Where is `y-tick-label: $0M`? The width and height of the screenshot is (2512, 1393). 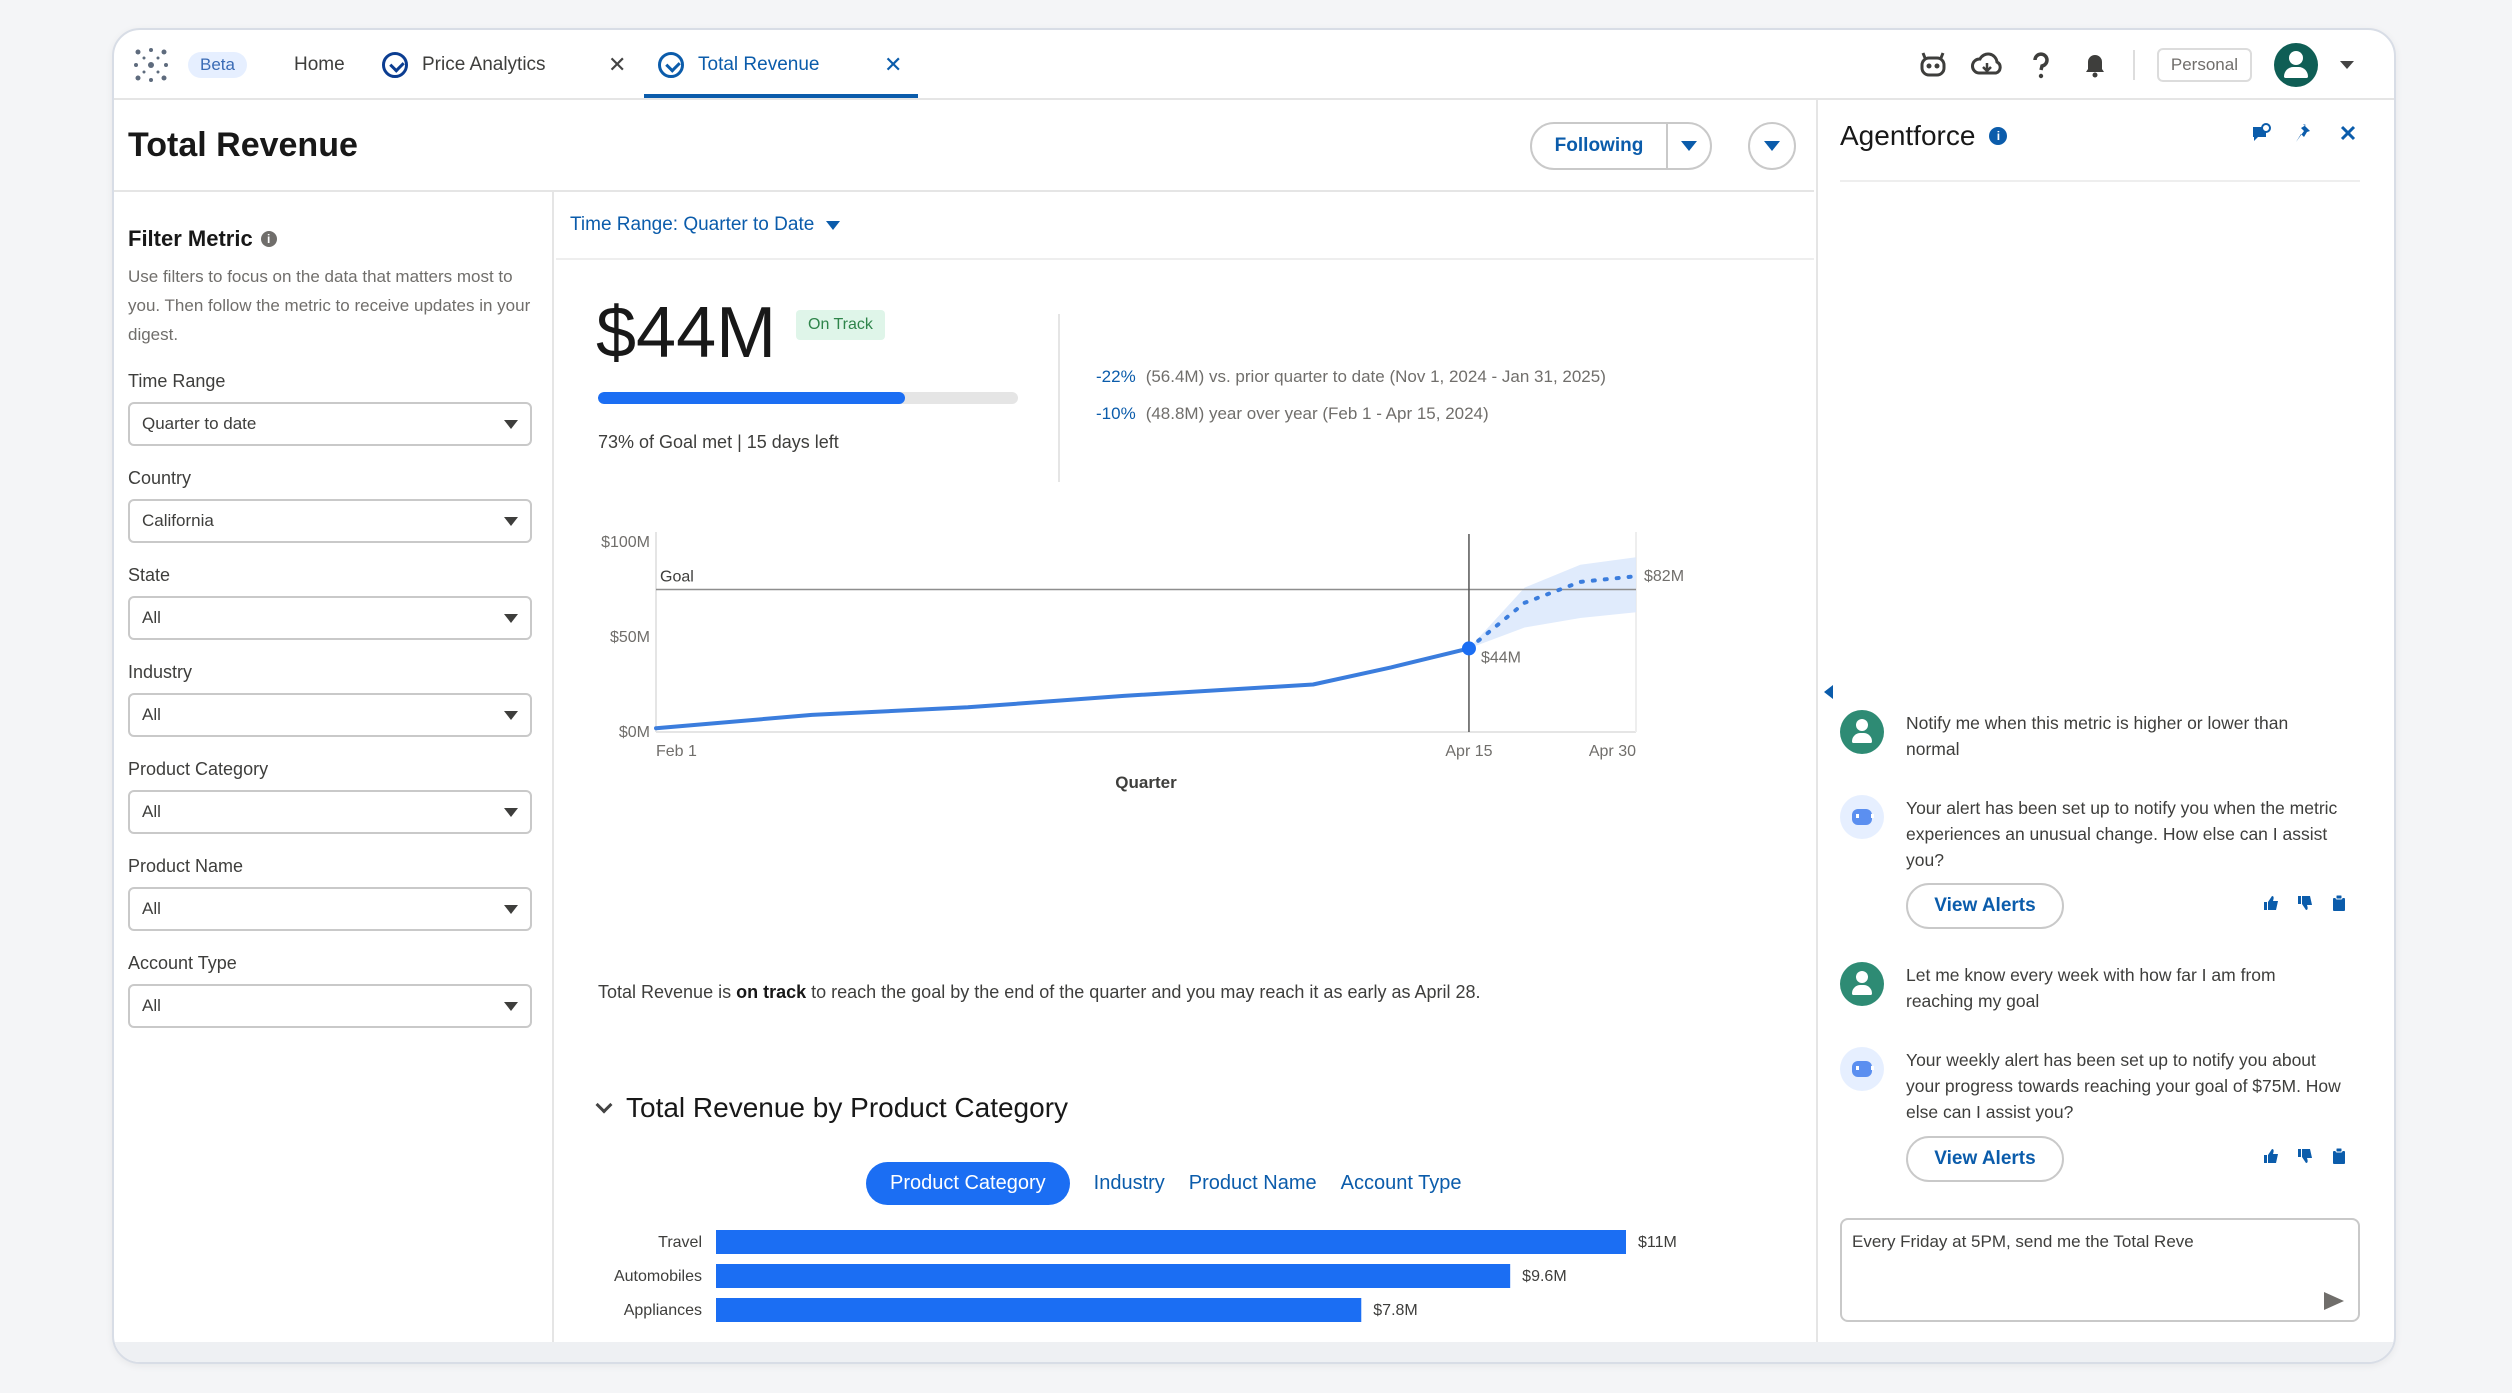
y-tick-label: $0M is located at coordinates (634, 732).